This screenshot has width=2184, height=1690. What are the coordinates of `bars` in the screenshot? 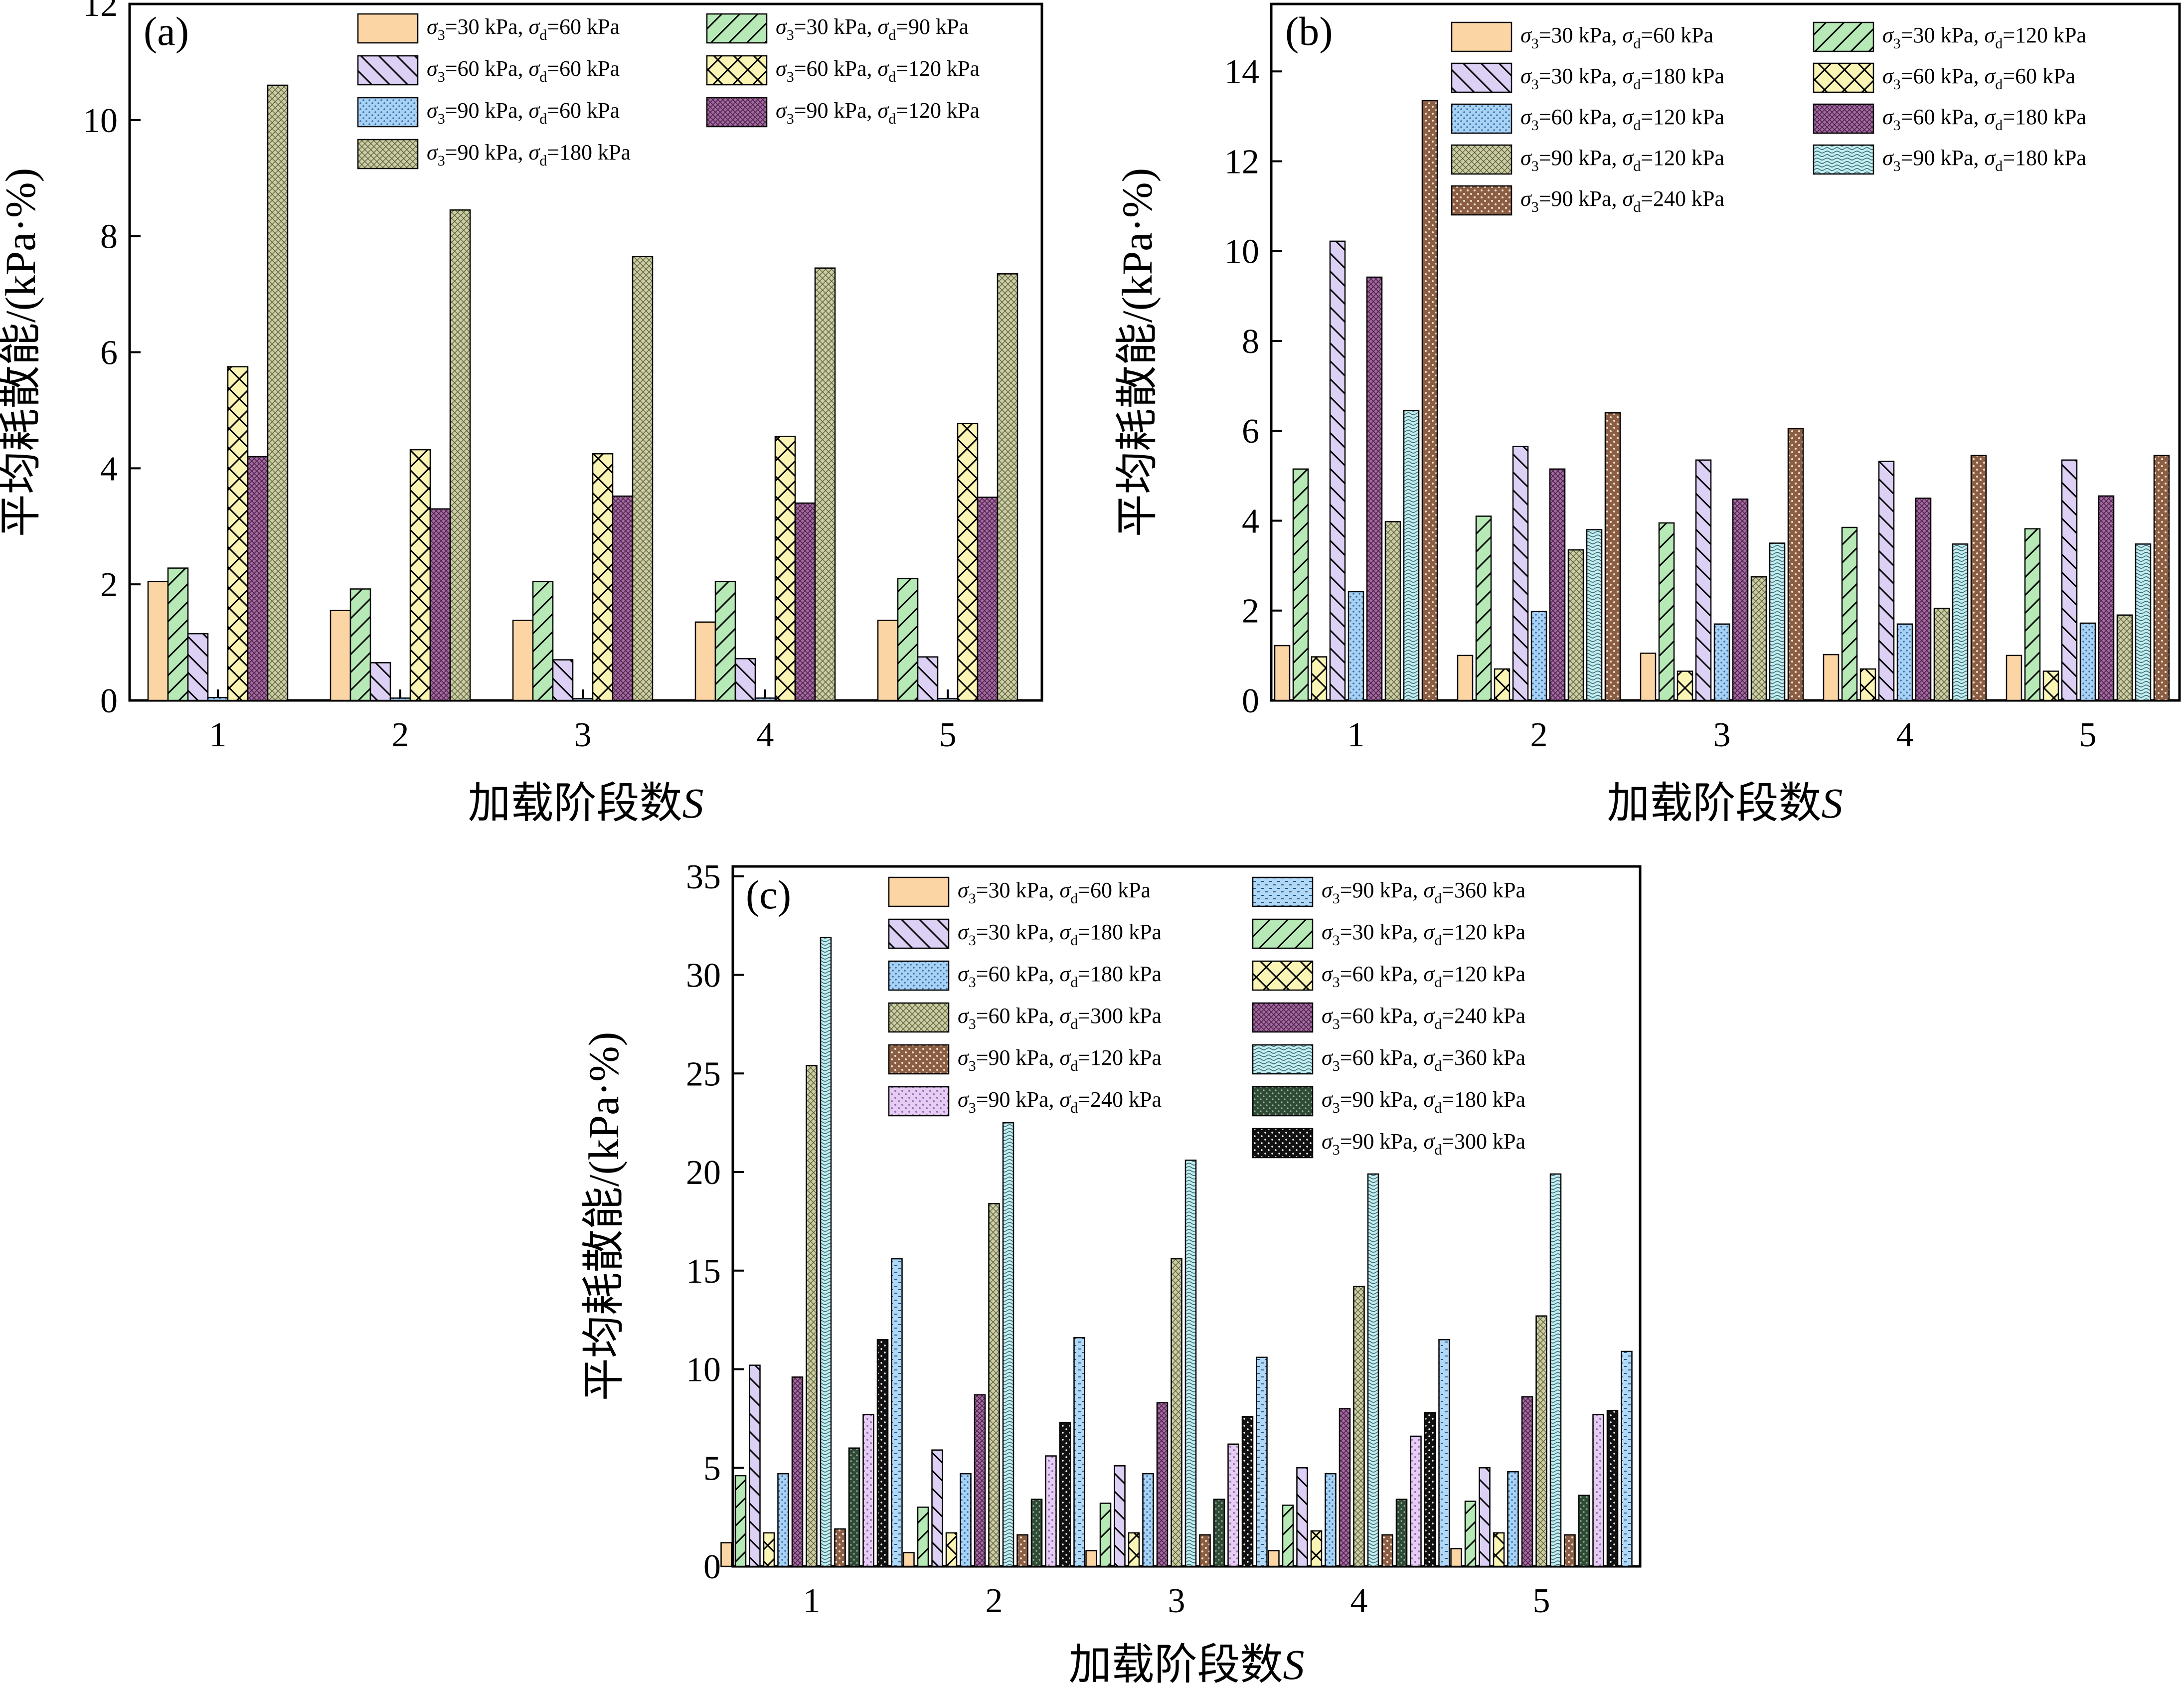 It's located at (582, 392).